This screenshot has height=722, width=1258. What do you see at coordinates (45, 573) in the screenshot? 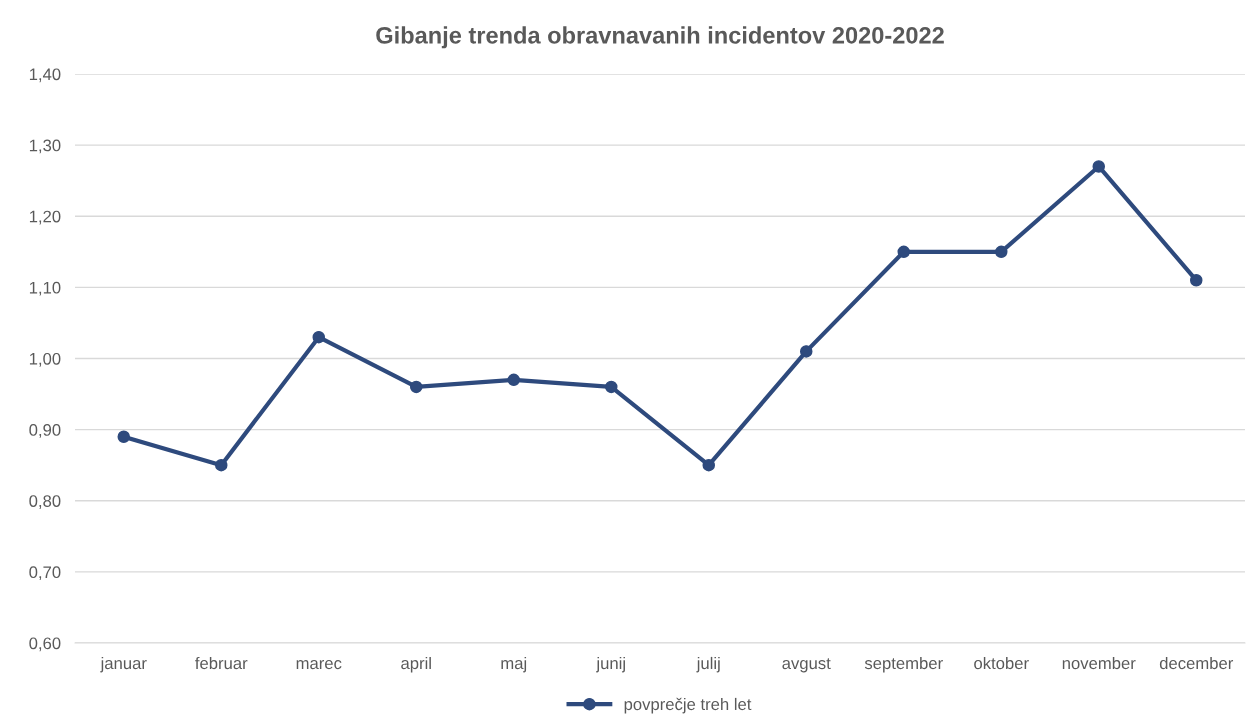
I see `y-tick-label: 0,70` at bounding box center [45, 573].